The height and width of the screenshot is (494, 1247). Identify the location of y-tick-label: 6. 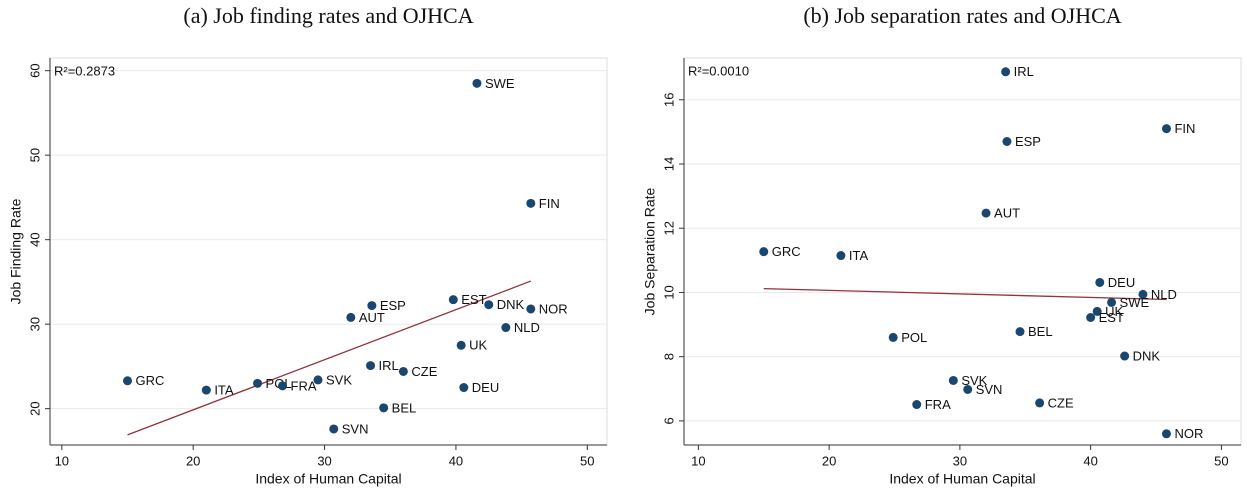
(668, 420).